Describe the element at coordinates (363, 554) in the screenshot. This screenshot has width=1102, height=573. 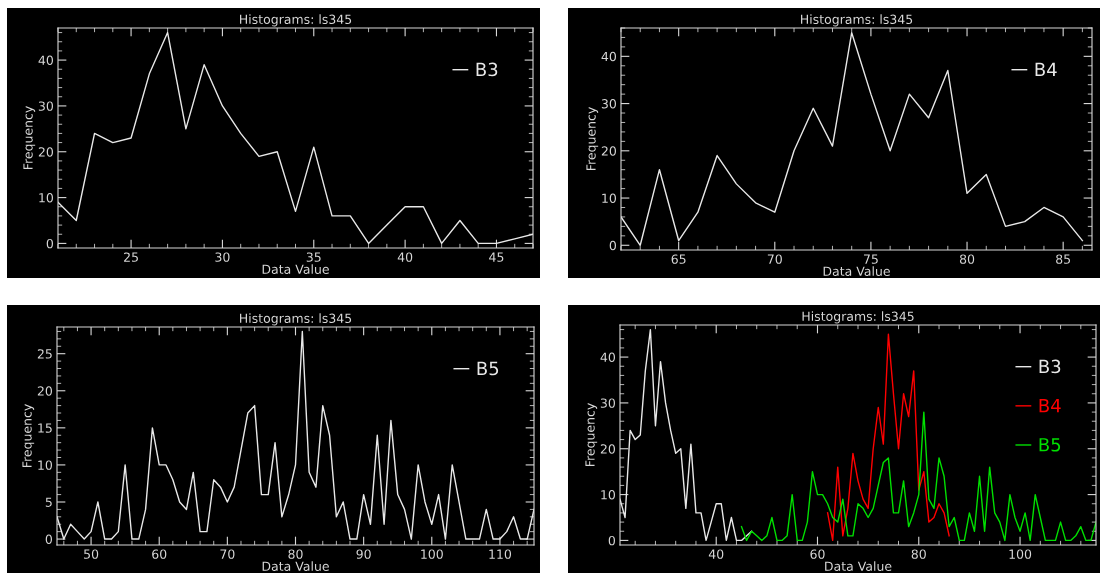
I see `x-tick-label: 90` at that location.